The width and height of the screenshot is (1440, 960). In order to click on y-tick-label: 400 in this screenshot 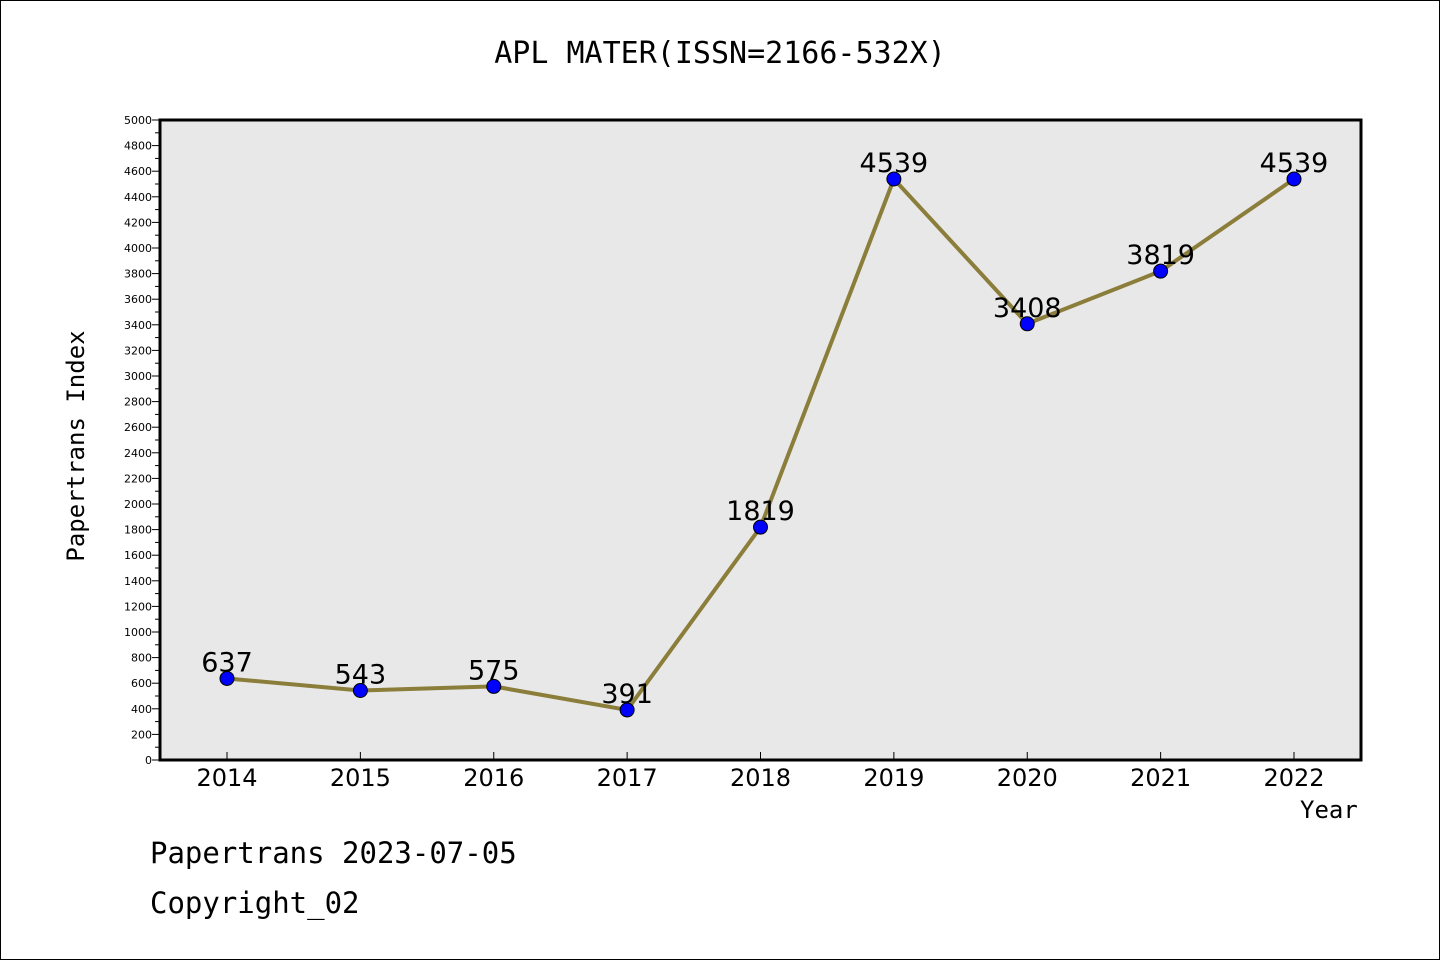, I will do `click(141, 709)`.